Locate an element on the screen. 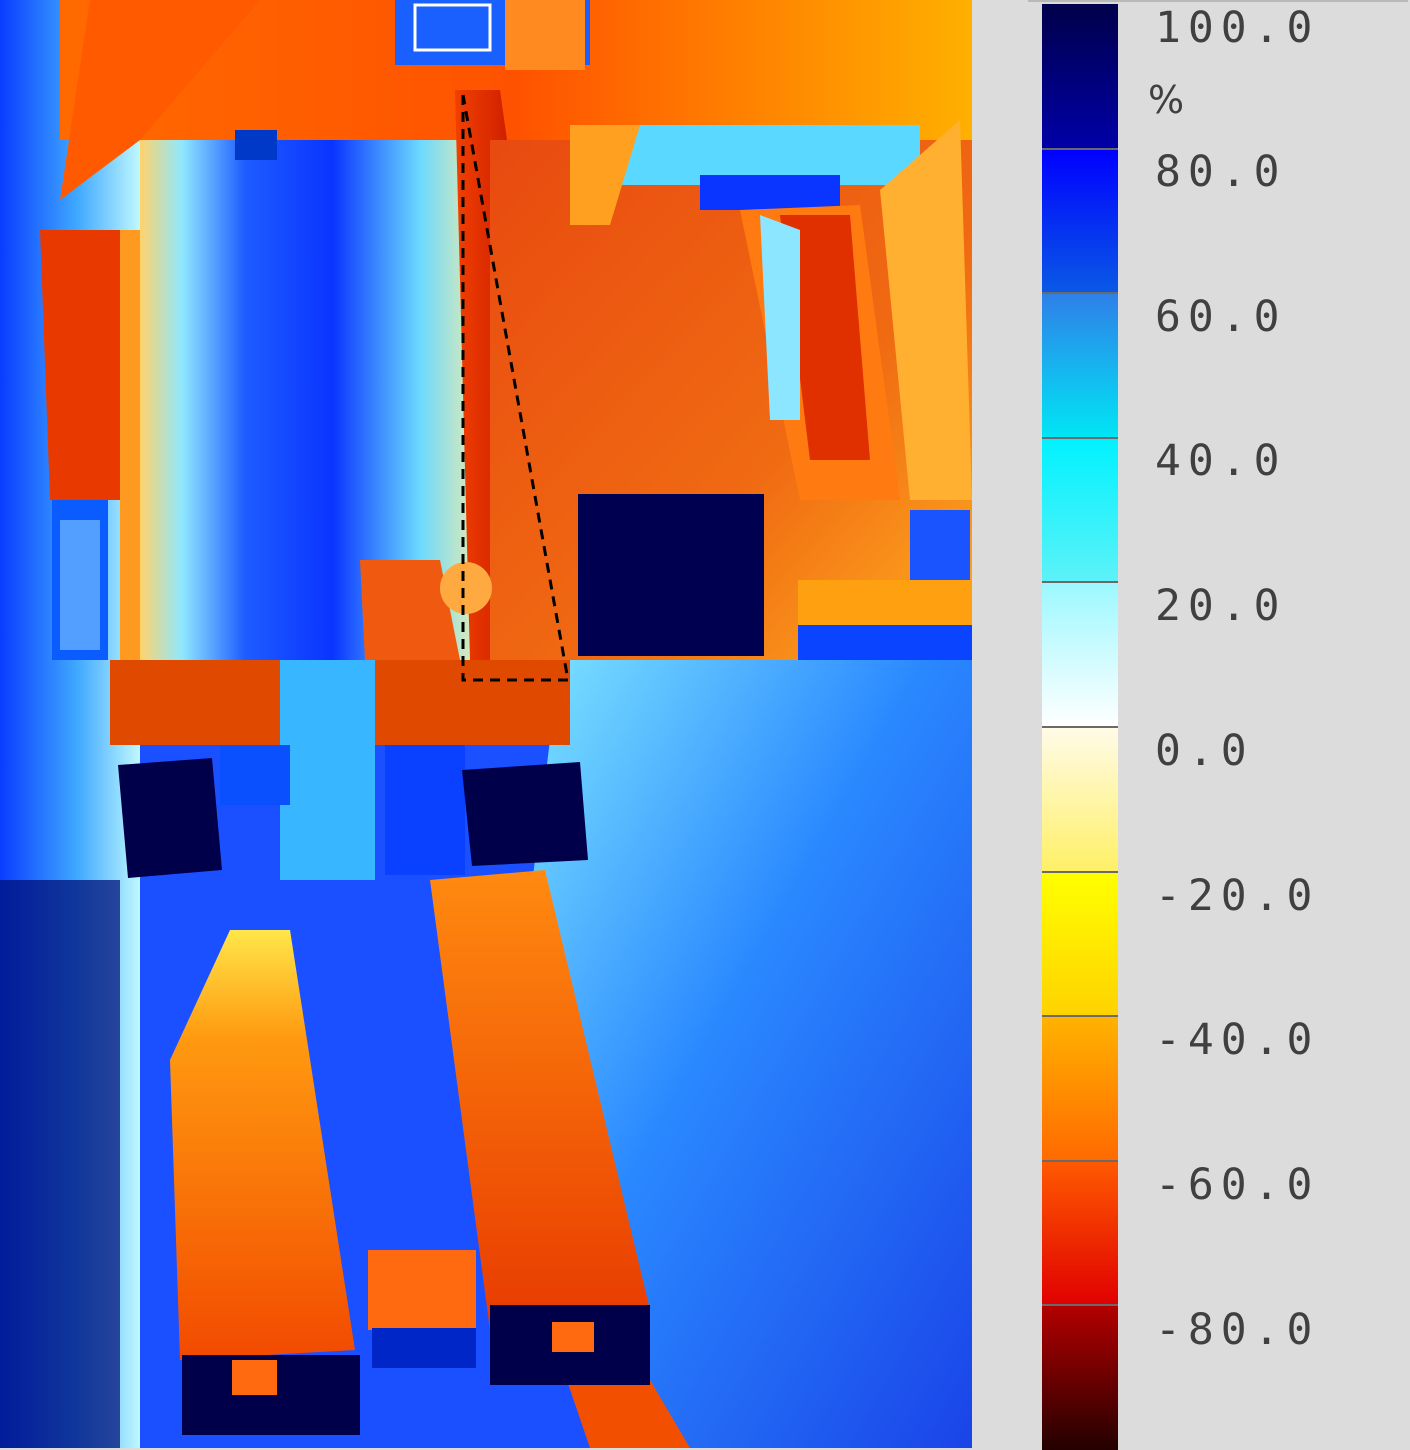 The image size is (1410, 1450). east-light-strip is located at coordinates (780, 317).